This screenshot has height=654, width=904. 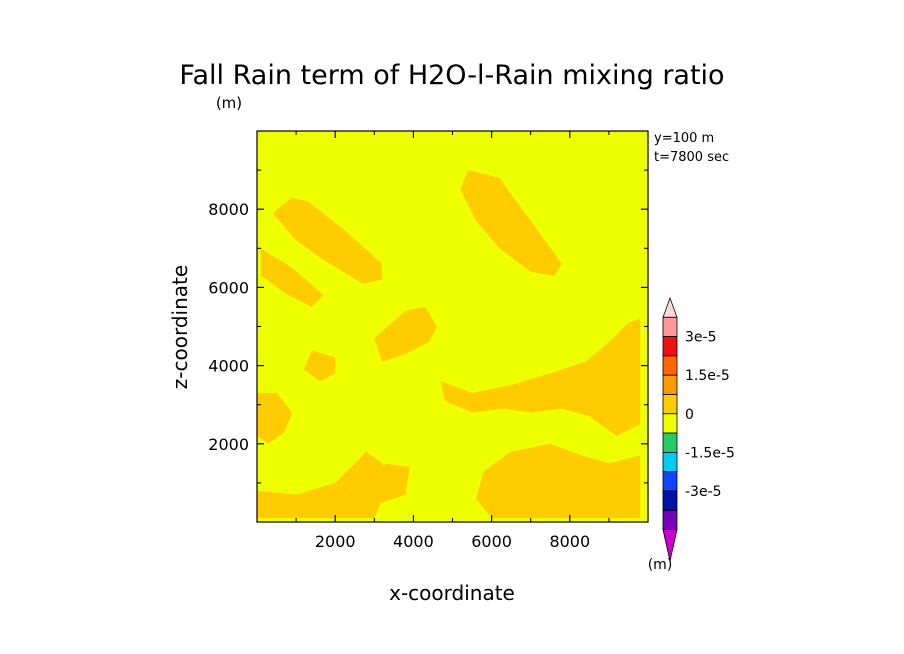 What do you see at coordinates (180, 327) in the screenshot?
I see `y-axis-label: z-coordinate` at bounding box center [180, 327].